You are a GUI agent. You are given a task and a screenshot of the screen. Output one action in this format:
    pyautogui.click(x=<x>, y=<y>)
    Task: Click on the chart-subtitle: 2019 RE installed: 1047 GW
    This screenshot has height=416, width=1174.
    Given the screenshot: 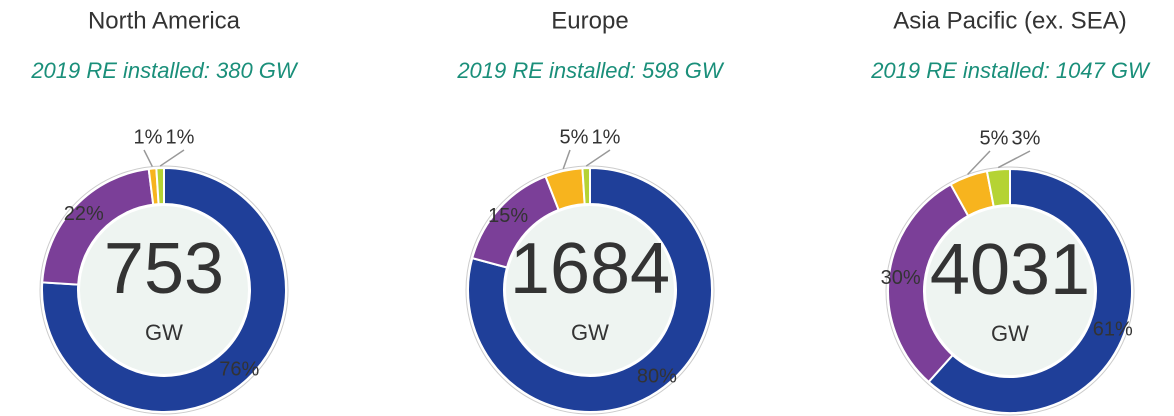 What is the action you would take?
    pyautogui.click(x=1010, y=70)
    